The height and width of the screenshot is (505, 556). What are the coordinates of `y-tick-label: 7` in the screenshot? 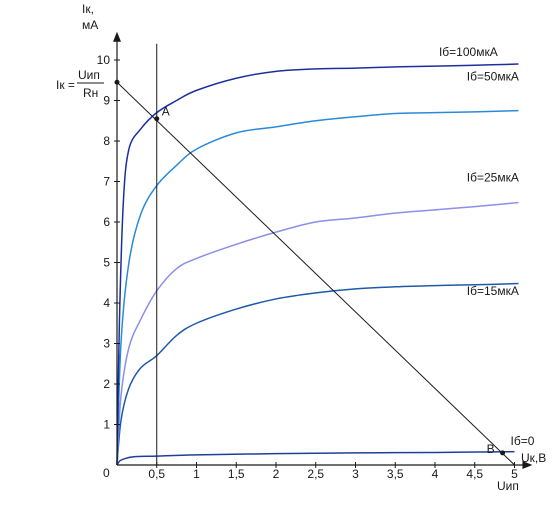 It's located at (106, 182).